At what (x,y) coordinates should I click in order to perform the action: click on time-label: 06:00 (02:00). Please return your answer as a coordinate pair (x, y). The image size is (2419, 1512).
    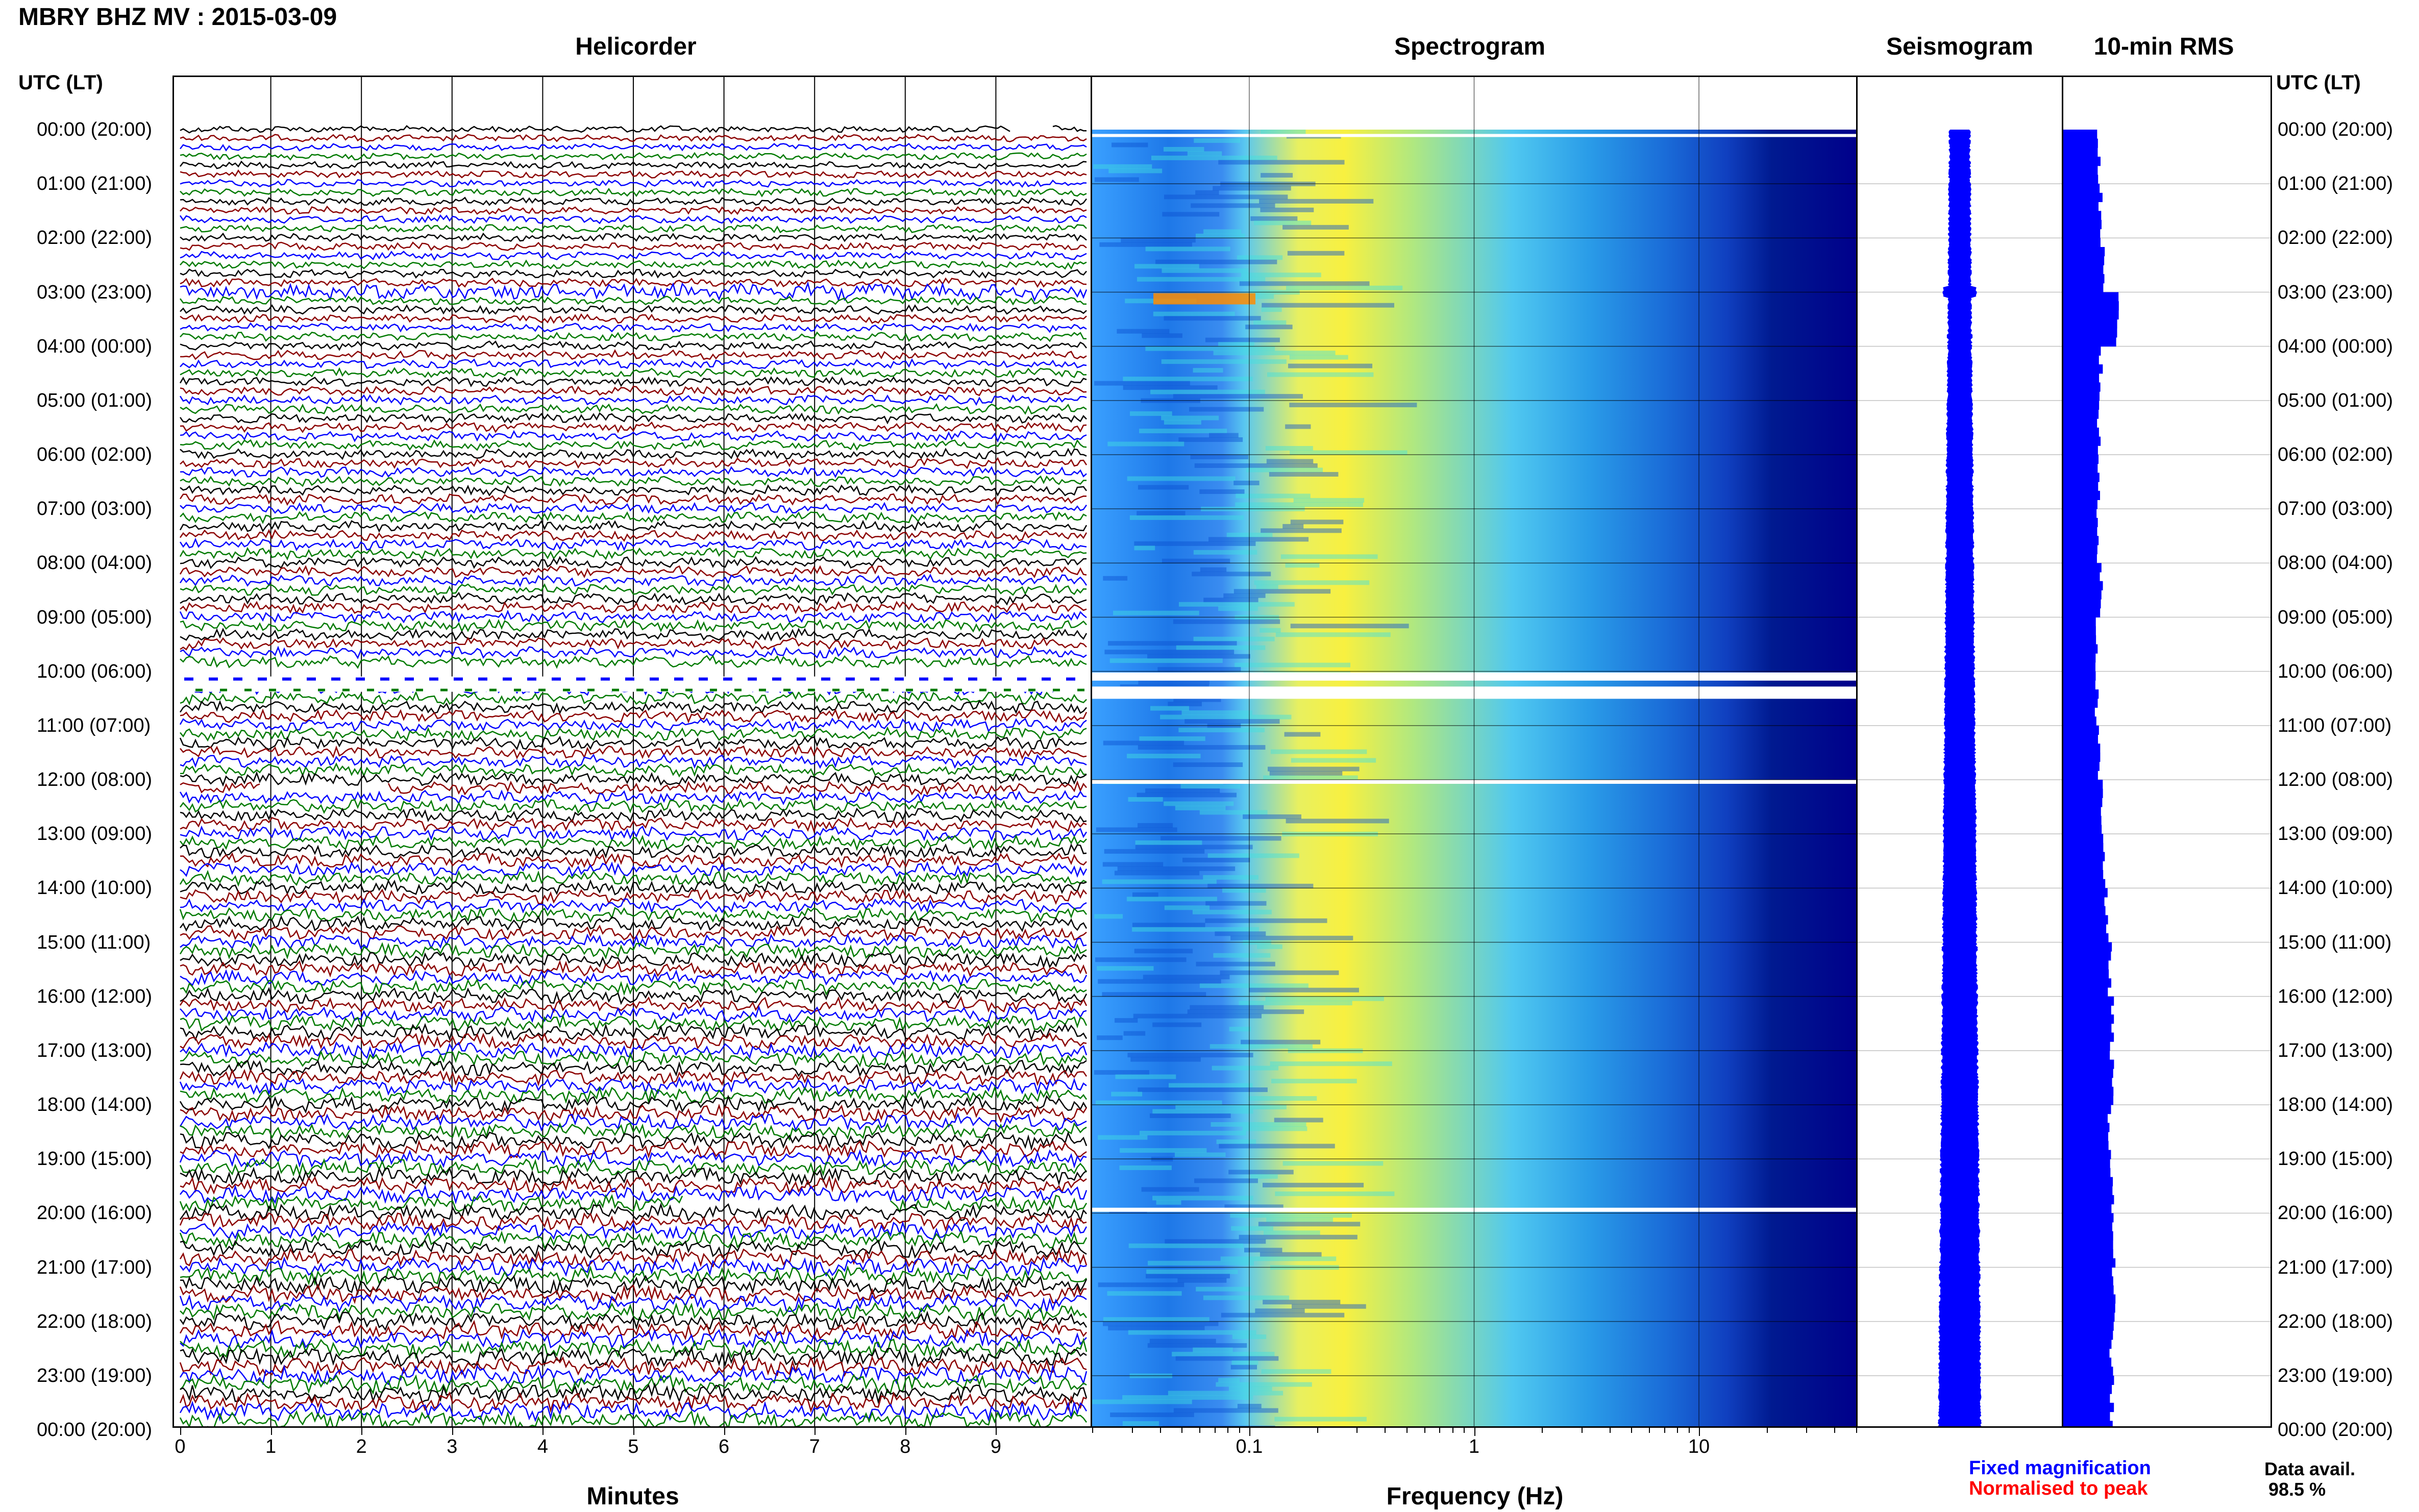
    Looking at the image, I should click on (95, 454).